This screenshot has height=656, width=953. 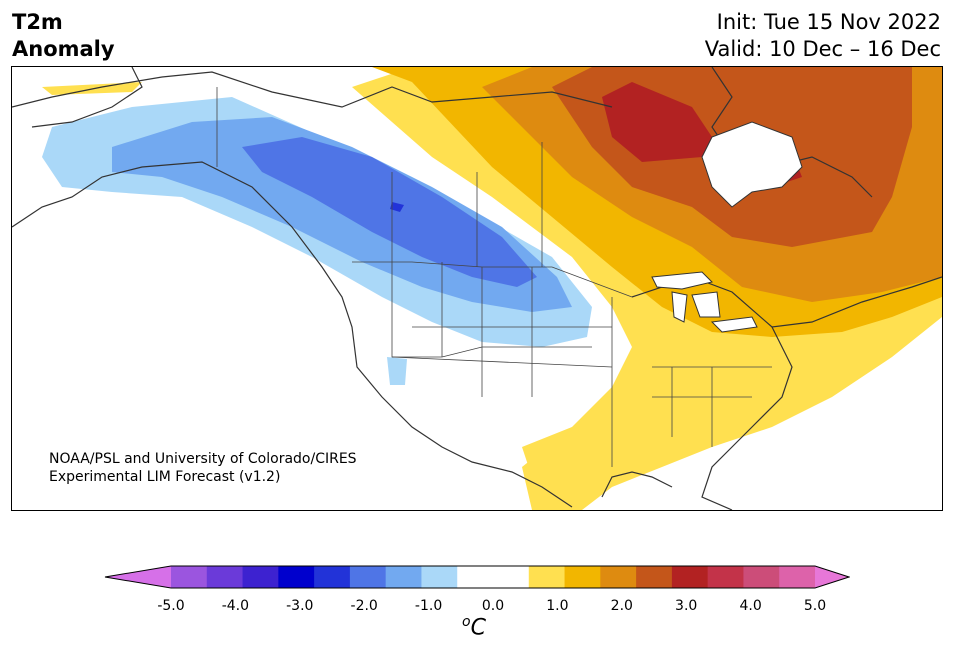 I want to click on credit-line-2: Experimental LIM Forecast (v1.2), so click(x=165, y=477).